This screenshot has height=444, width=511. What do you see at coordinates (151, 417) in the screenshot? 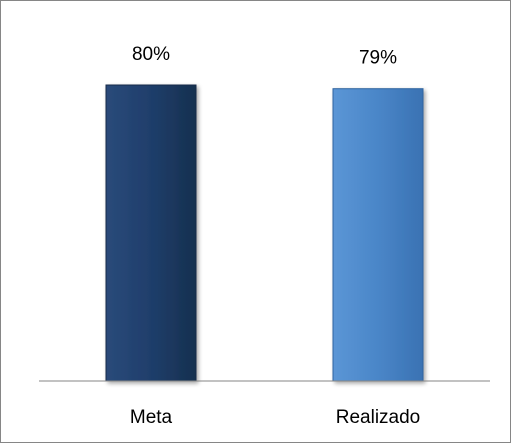
I see `x-tick-label-meta: Meta` at bounding box center [151, 417].